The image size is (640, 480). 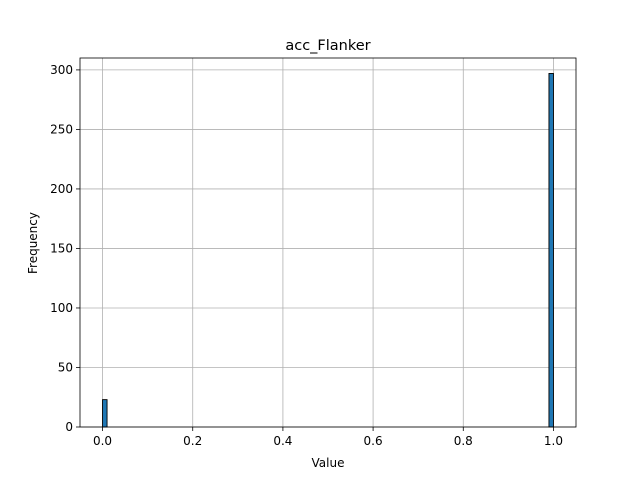 I want to click on x-tick-label: 0.2, so click(x=192, y=441).